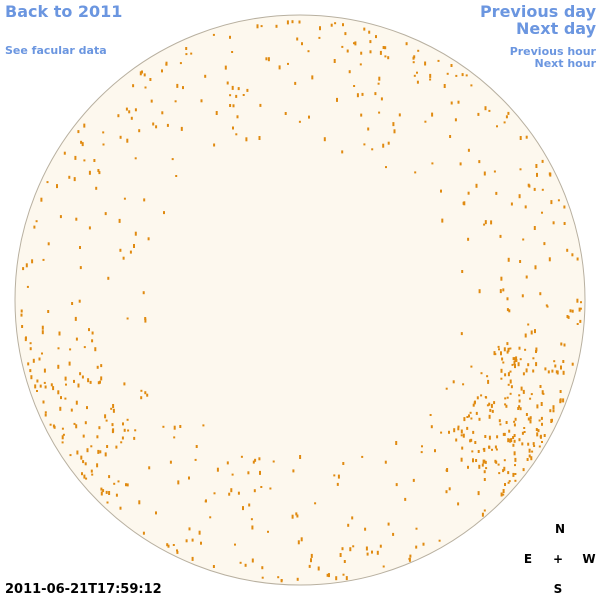 The image size is (600, 600). Describe the element at coordinates (556, 28) in the screenshot. I see `next-day-link: Next day` at that location.